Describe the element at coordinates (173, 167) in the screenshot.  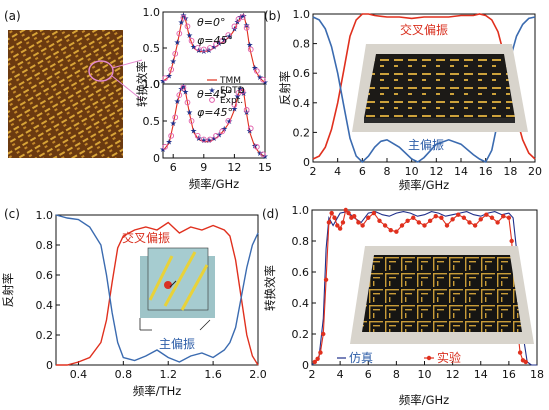
I see `x-tick-label: 6` at that location.